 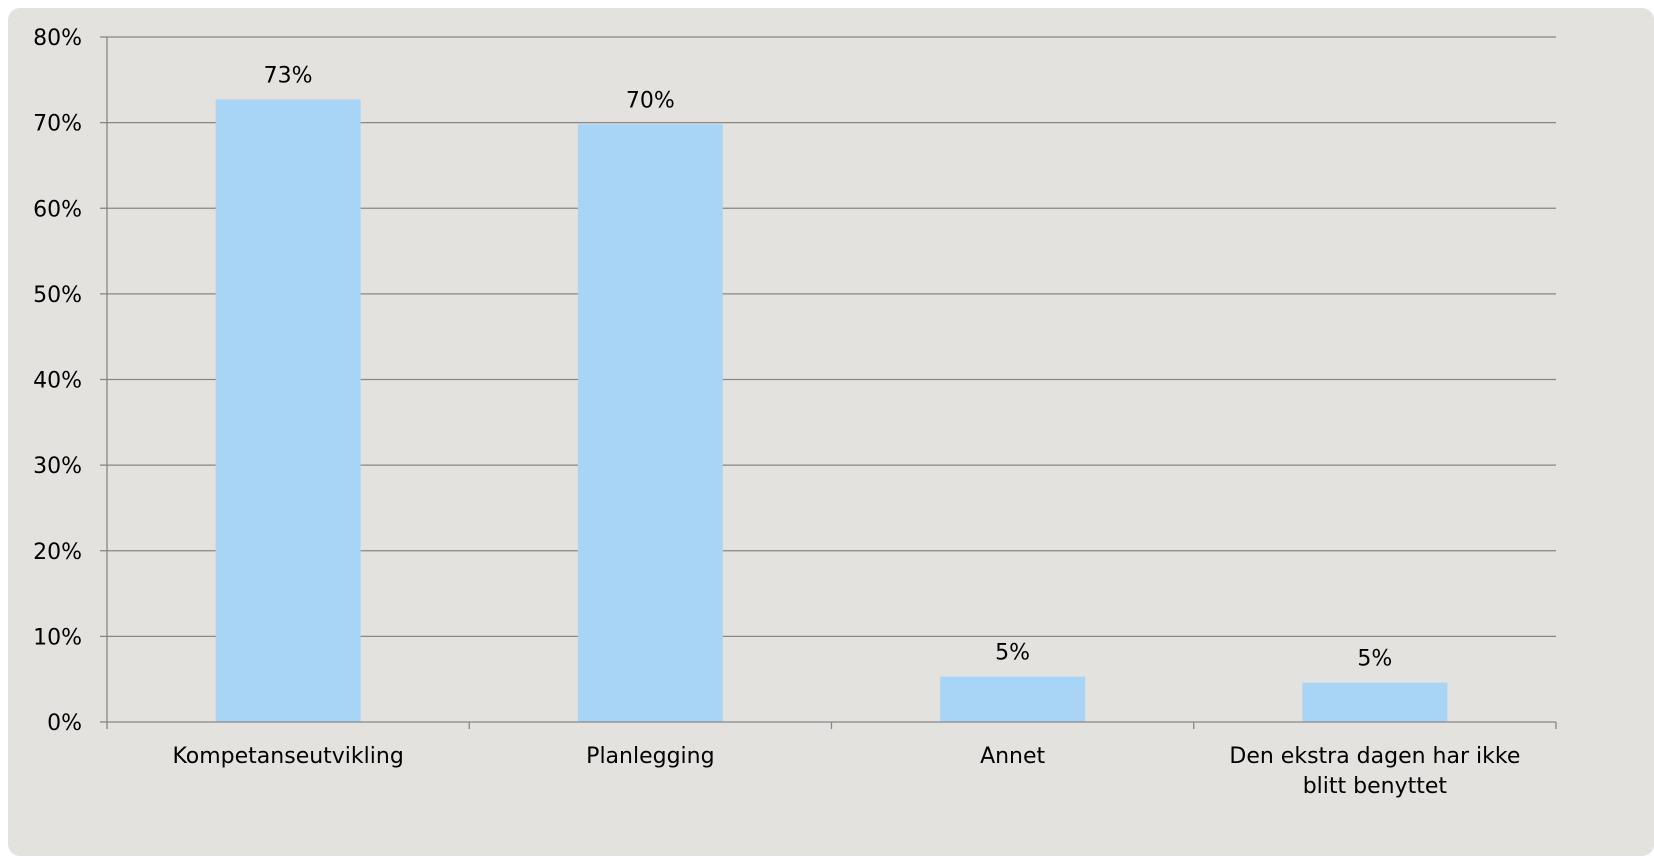 What do you see at coordinates (1375, 786) in the screenshot?
I see `x-tick-label: blitt benyttet` at bounding box center [1375, 786].